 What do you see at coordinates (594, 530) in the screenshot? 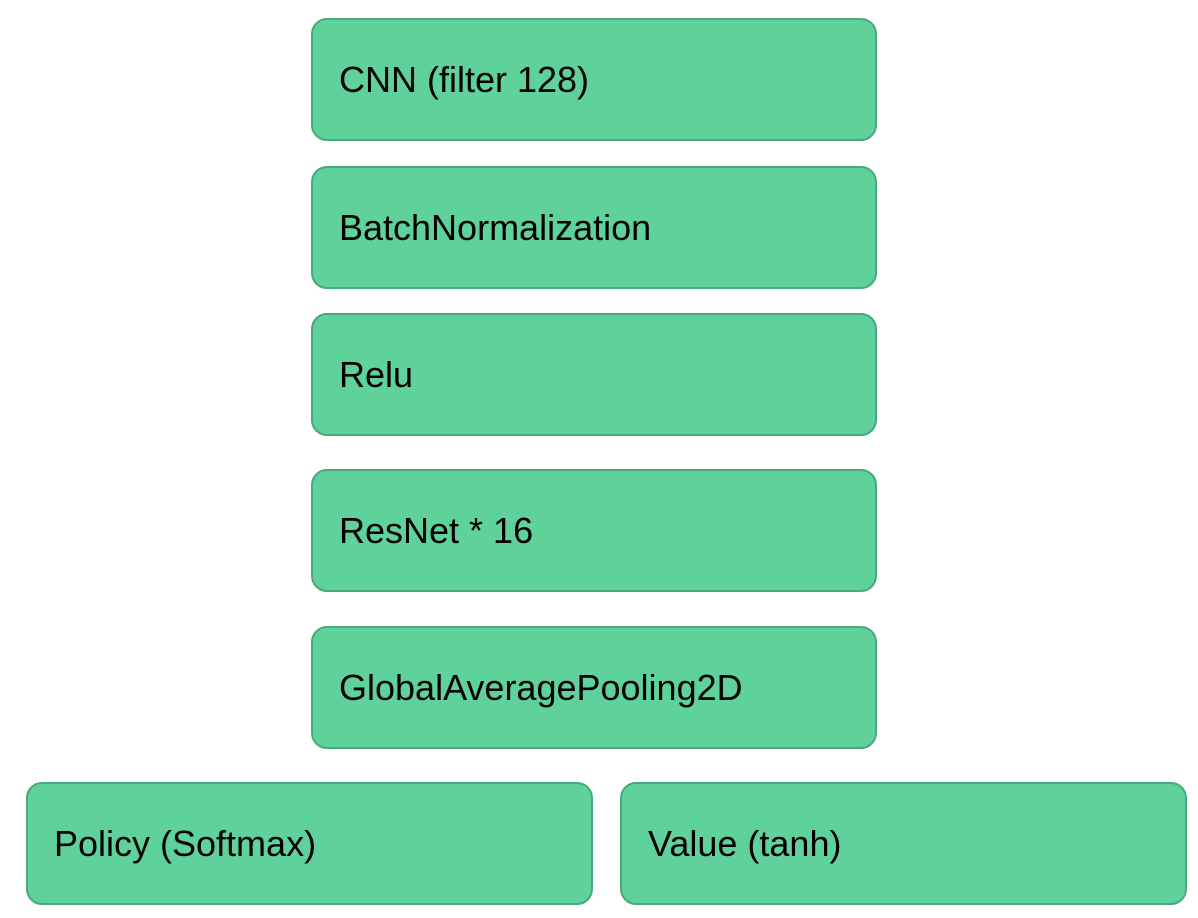
I see `resnet-block: ResNet * 16` at bounding box center [594, 530].